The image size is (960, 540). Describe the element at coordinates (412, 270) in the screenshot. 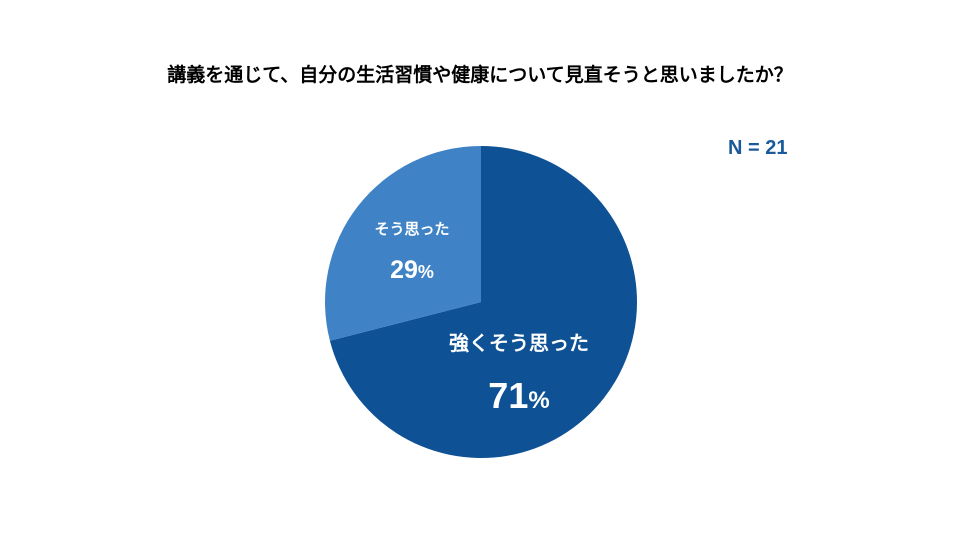

I see `slice-value-1: 29%` at that location.